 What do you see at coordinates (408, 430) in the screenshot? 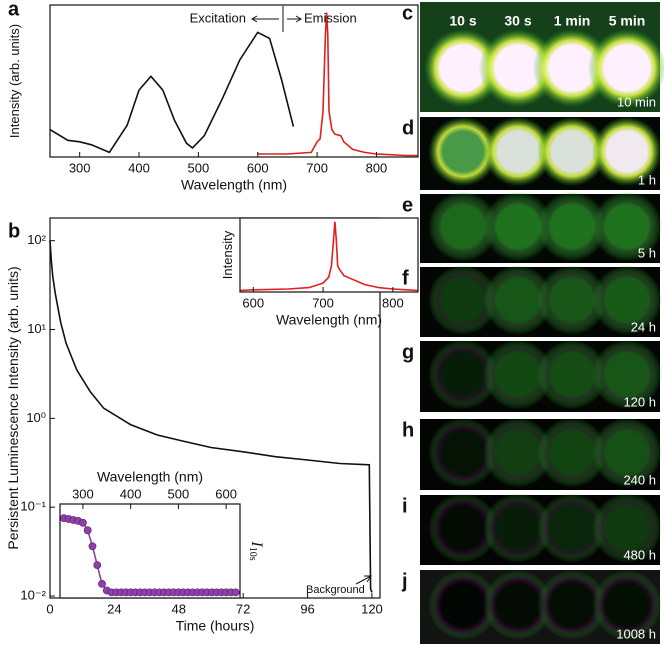
I see `panel-letter: h` at bounding box center [408, 430].